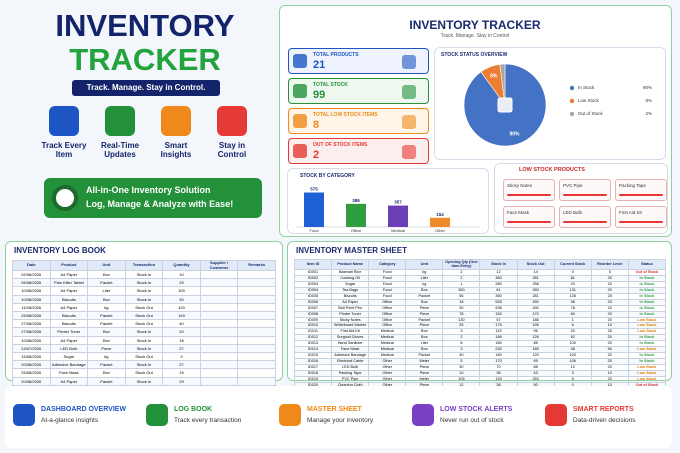 This screenshot has height=453, width=680. Describe the element at coordinates (181, 274) in the screenshot. I see `table-cell: 10` at that location.